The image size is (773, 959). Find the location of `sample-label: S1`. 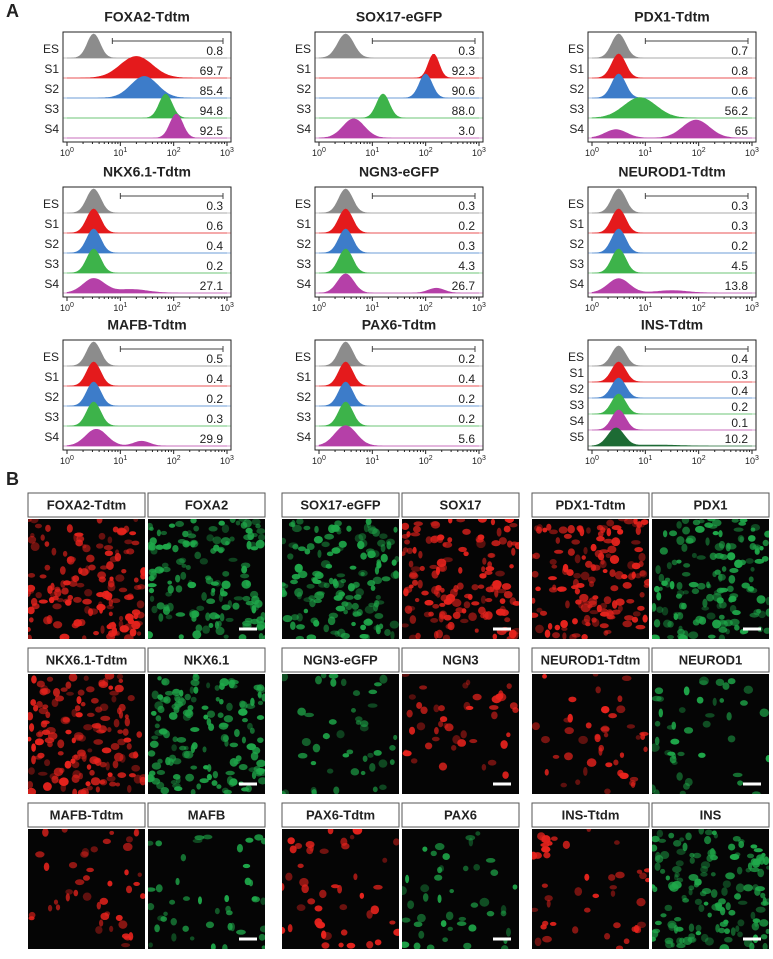

sample-label: S1 is located at coordinates (576, 69).